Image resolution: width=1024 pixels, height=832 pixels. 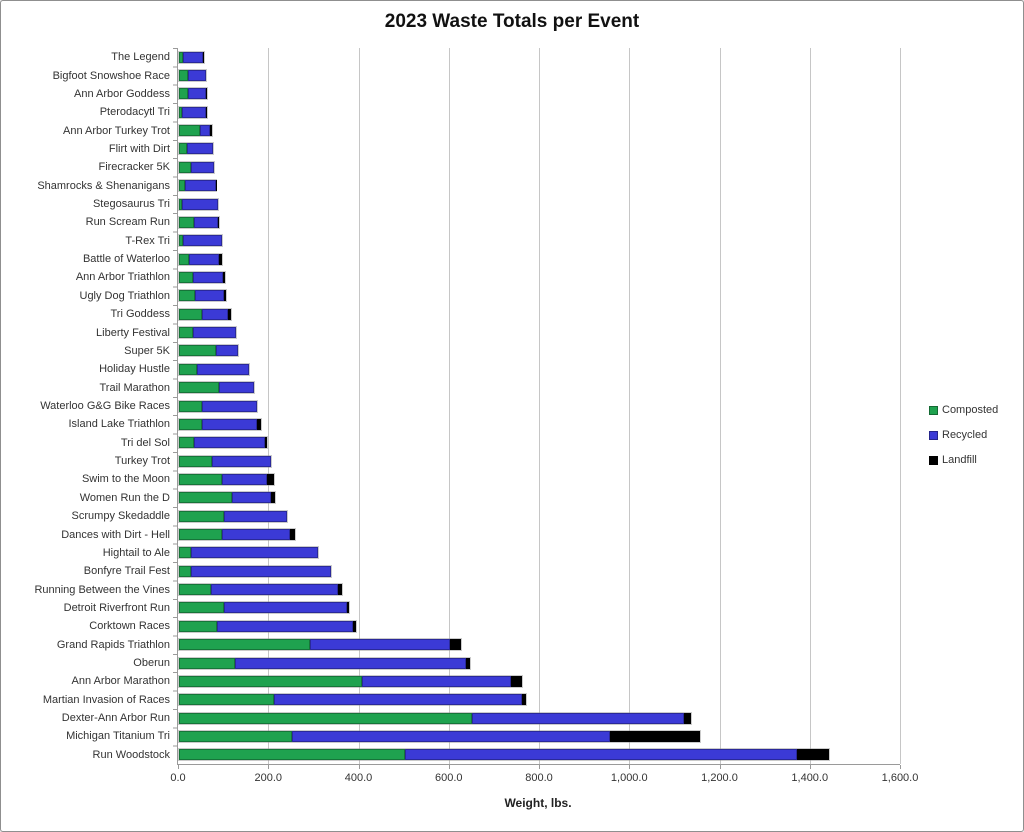 I want to click on category-label: Dances with Dirt - Hell, so click(x=115, y=534).